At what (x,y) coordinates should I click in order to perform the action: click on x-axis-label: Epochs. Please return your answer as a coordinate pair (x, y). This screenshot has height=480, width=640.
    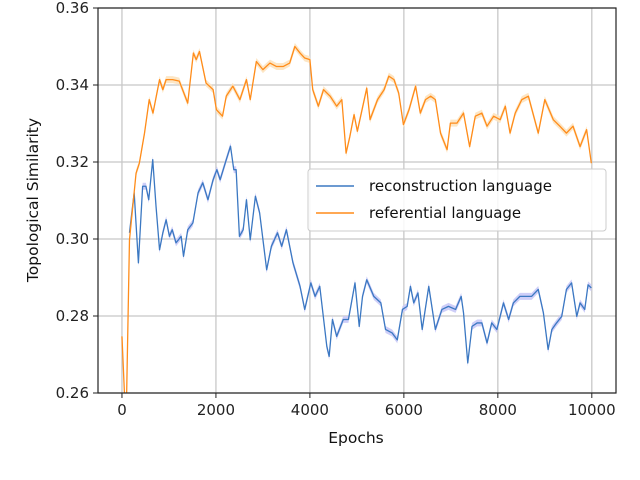
    Looking at the image, I should click on (356, 438).